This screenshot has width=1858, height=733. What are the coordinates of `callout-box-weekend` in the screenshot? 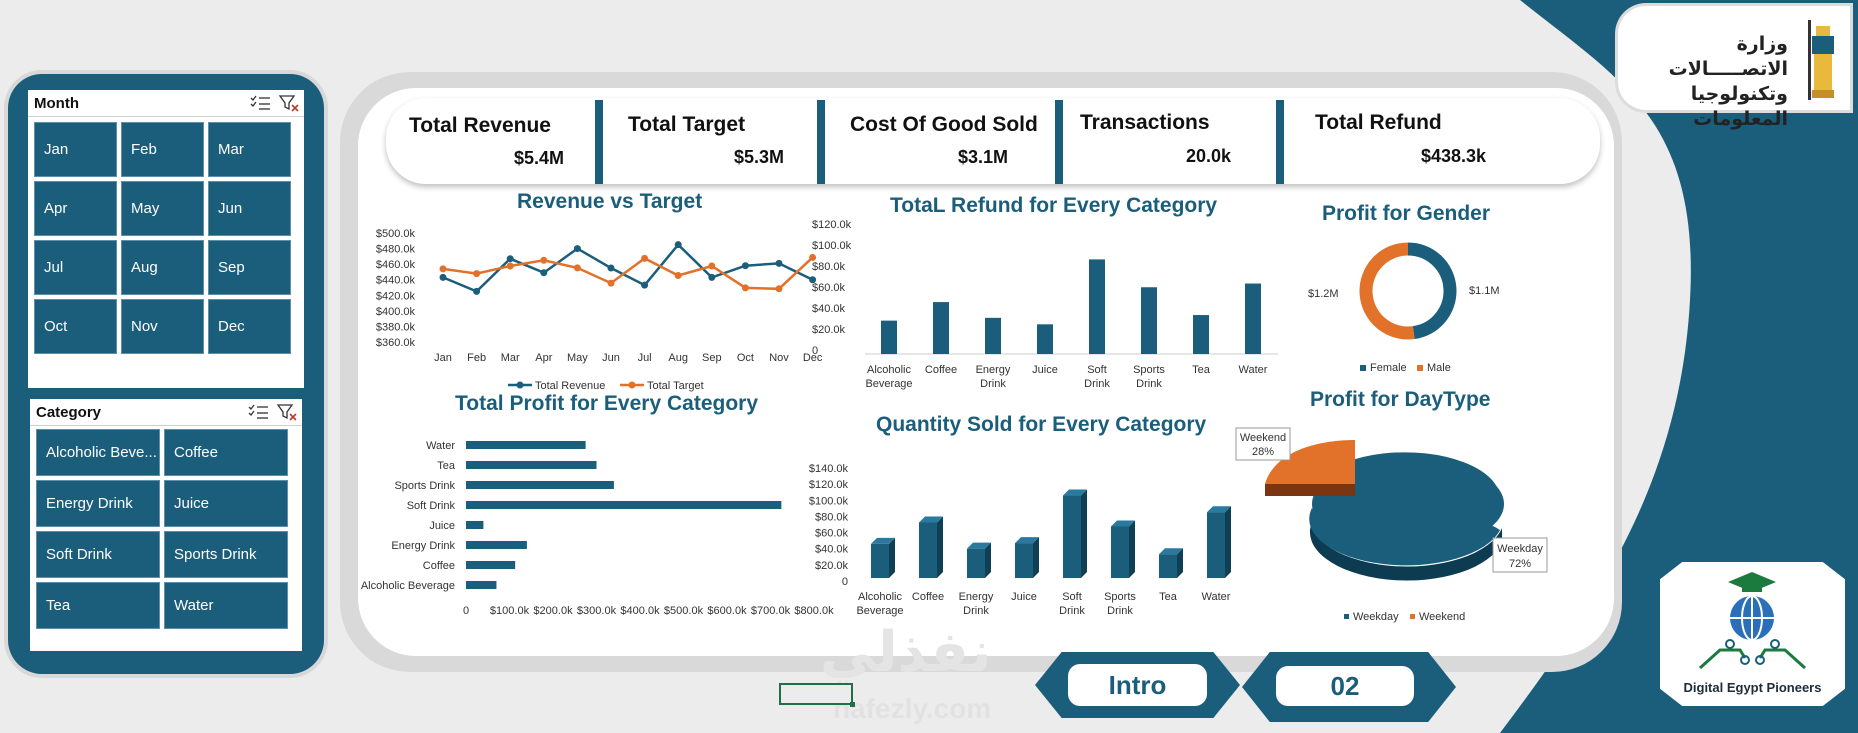 It's located at (1263, 444).